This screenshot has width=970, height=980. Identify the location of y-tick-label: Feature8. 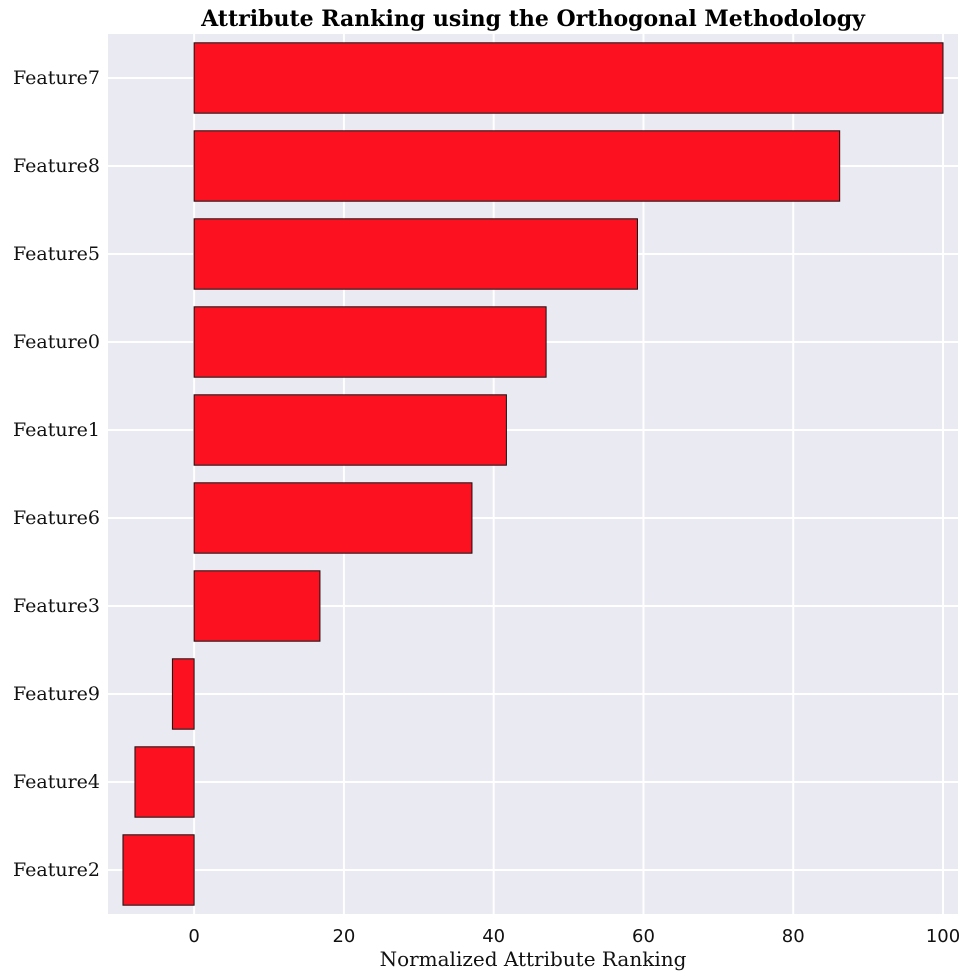
(56, 166).